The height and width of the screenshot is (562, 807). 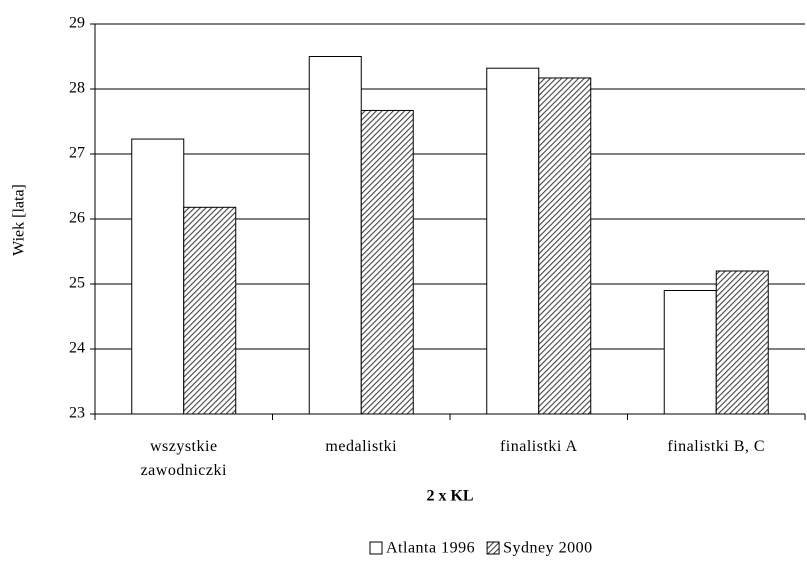 I want to click on y-tick-label: 24, so click(x=77, y=348).